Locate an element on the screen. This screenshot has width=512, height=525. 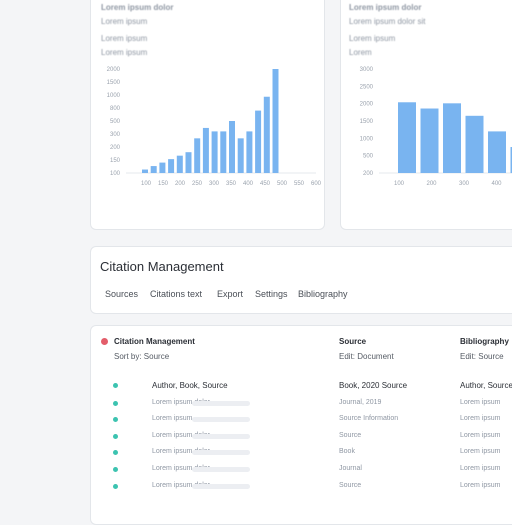
management-card is located at coordinates (301, 280).